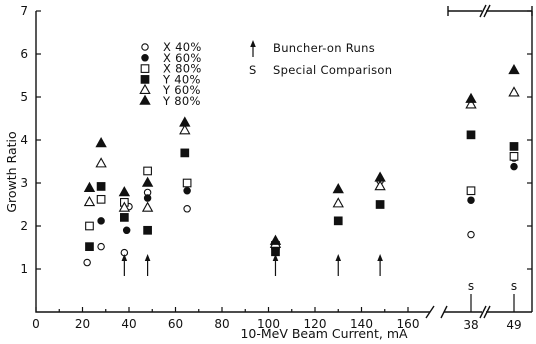 This screenshot has width=536, height=344. Describe the element at coordinates (324, 48) in the screenshot. I see `legend-buncher-label: Buncher-on Runs` at that location.